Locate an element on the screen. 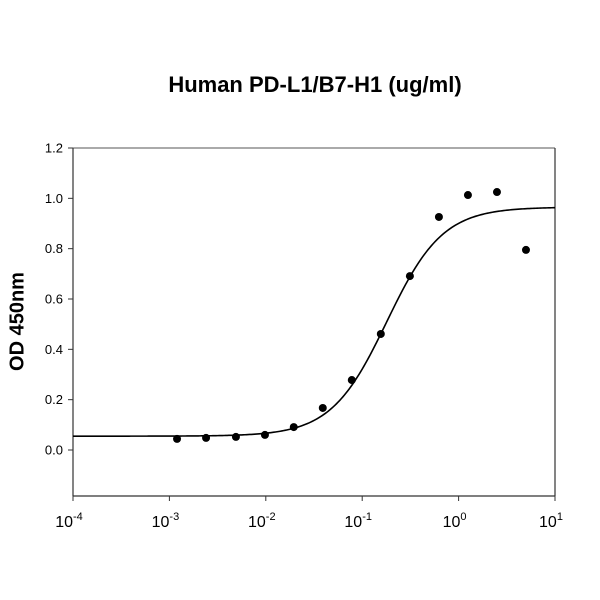 This screenshot has width=600, height=600. x-tick-label: 10⁻⁴ is located at coordinates (69, 521).